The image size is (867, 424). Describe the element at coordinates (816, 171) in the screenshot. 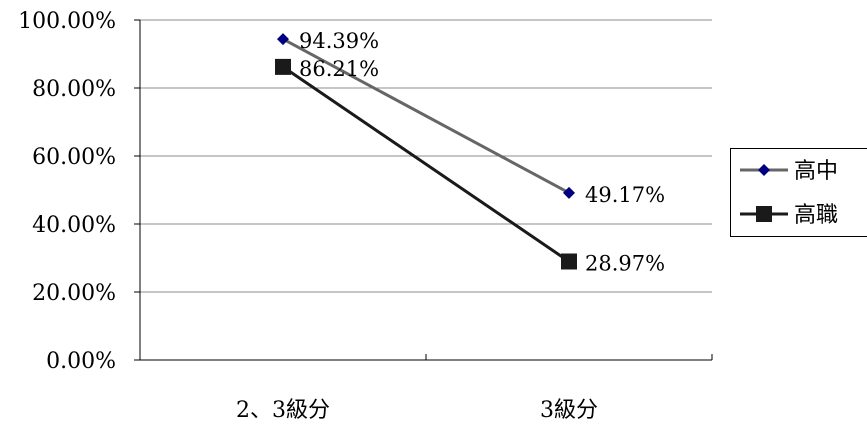

I see `legend-label: 高中` at that location.